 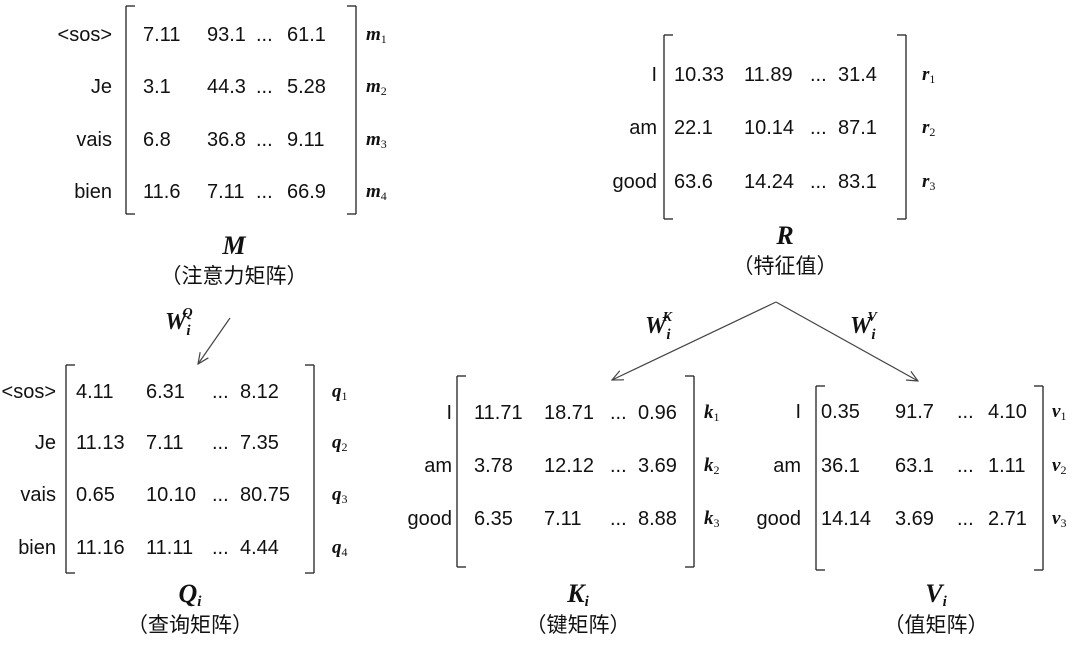 I want to click on row-symbol: k3, so click(x=712, y=521).